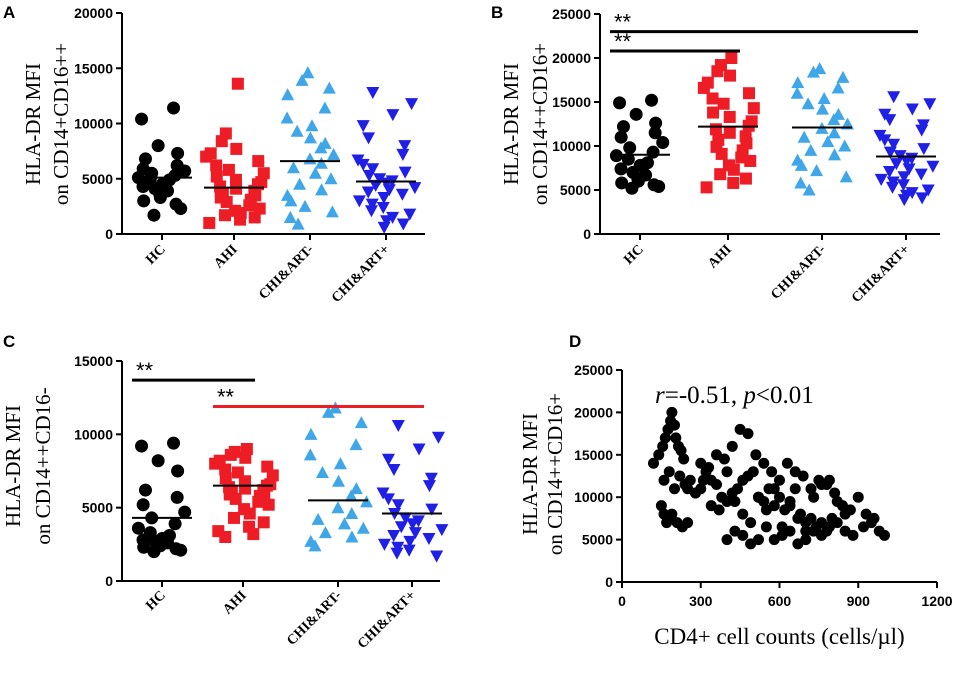 The height and width of the screenshot is (674, 965). Describe the element at coordinates (785, 395) in the screenshot. I see `p-value: <0.01` at that location.